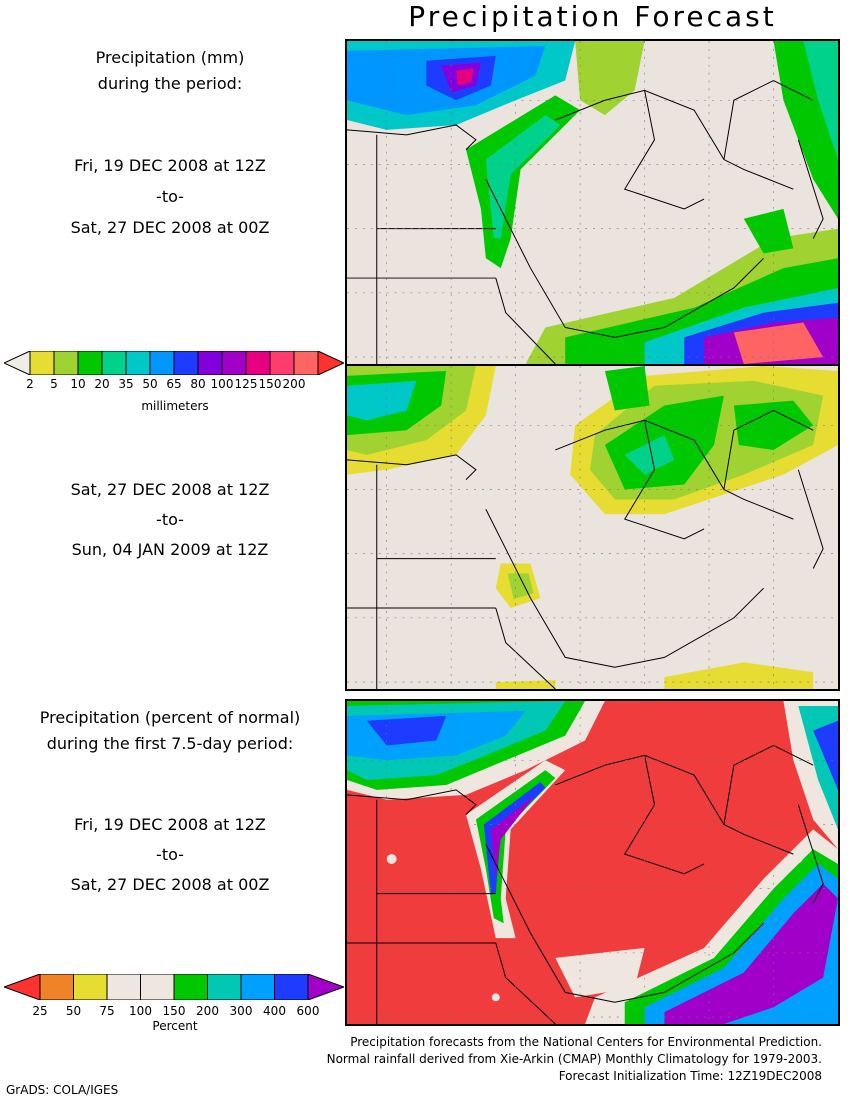  Describe the element at coordinates (62, 1090) in the screenshot. I see `grads-credit: GrADS: COLA/IGES` at that location.